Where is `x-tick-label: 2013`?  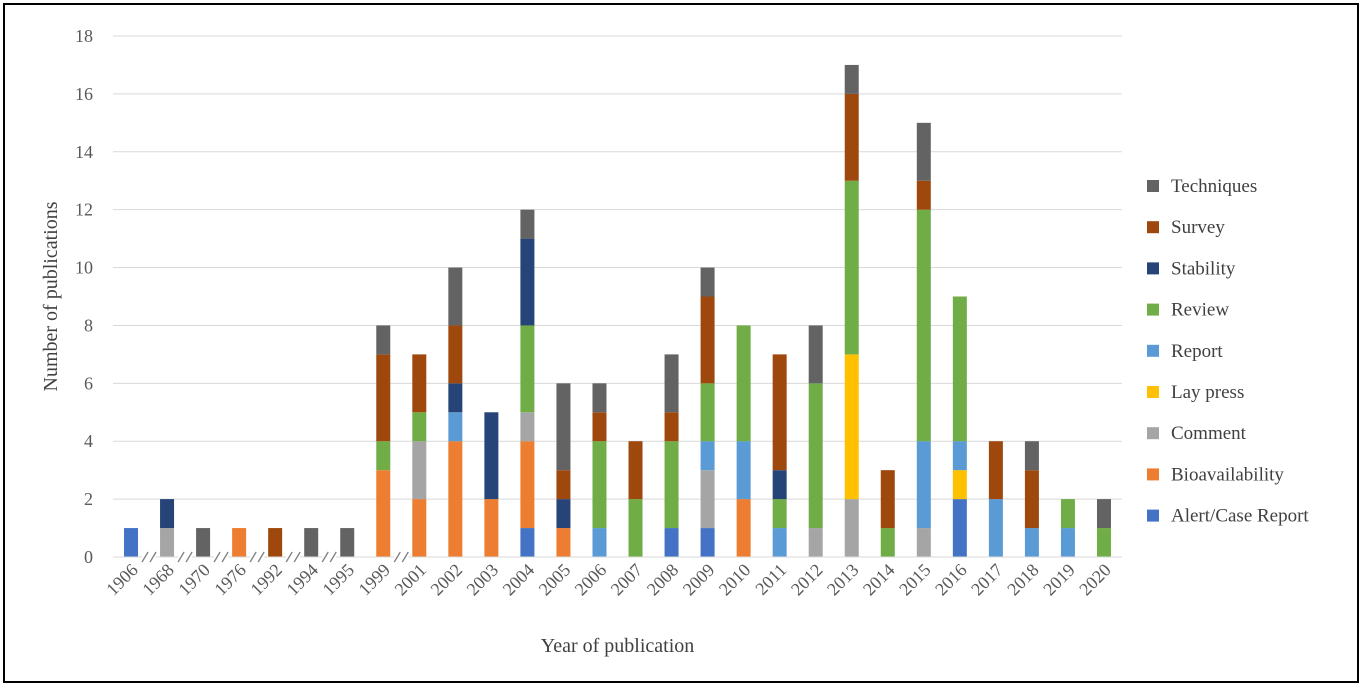
x-tick-label: 2013 is located at coordinates (843, 580).